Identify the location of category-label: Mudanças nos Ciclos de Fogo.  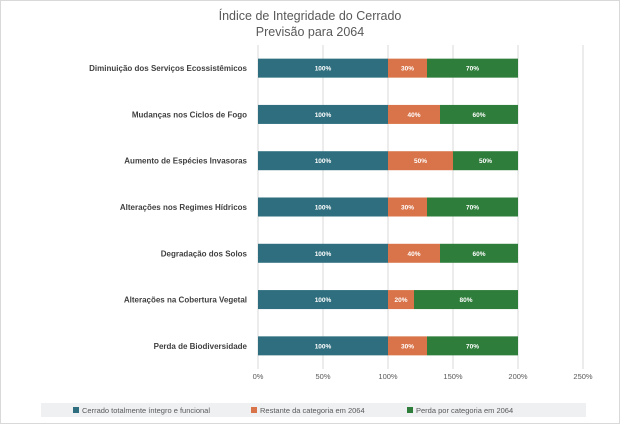
(189, 114).